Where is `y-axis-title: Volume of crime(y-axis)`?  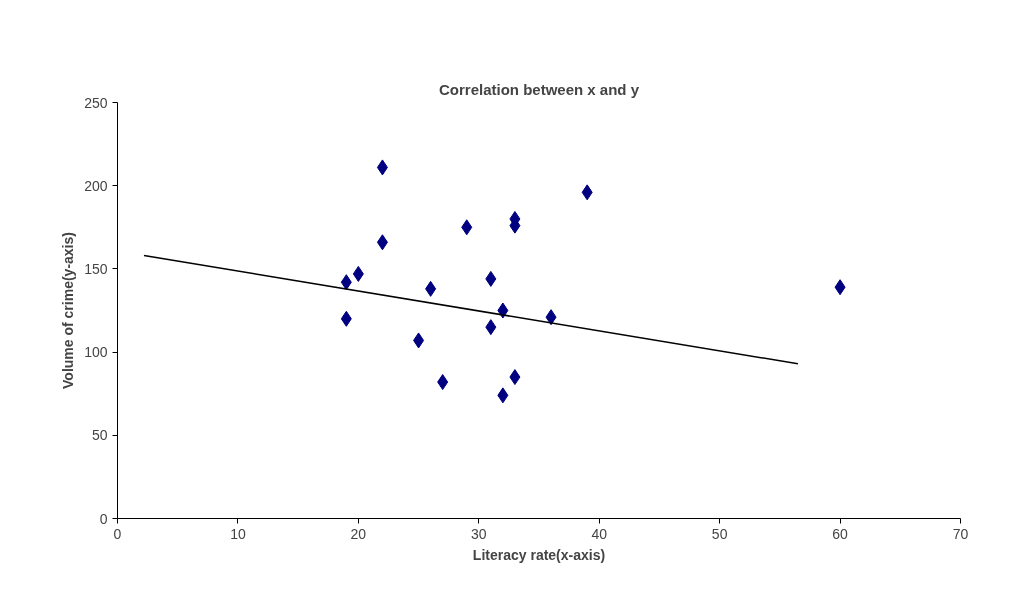
y-axis-title: Volume of crime(y-axis) is located at coordinates (68, 310).